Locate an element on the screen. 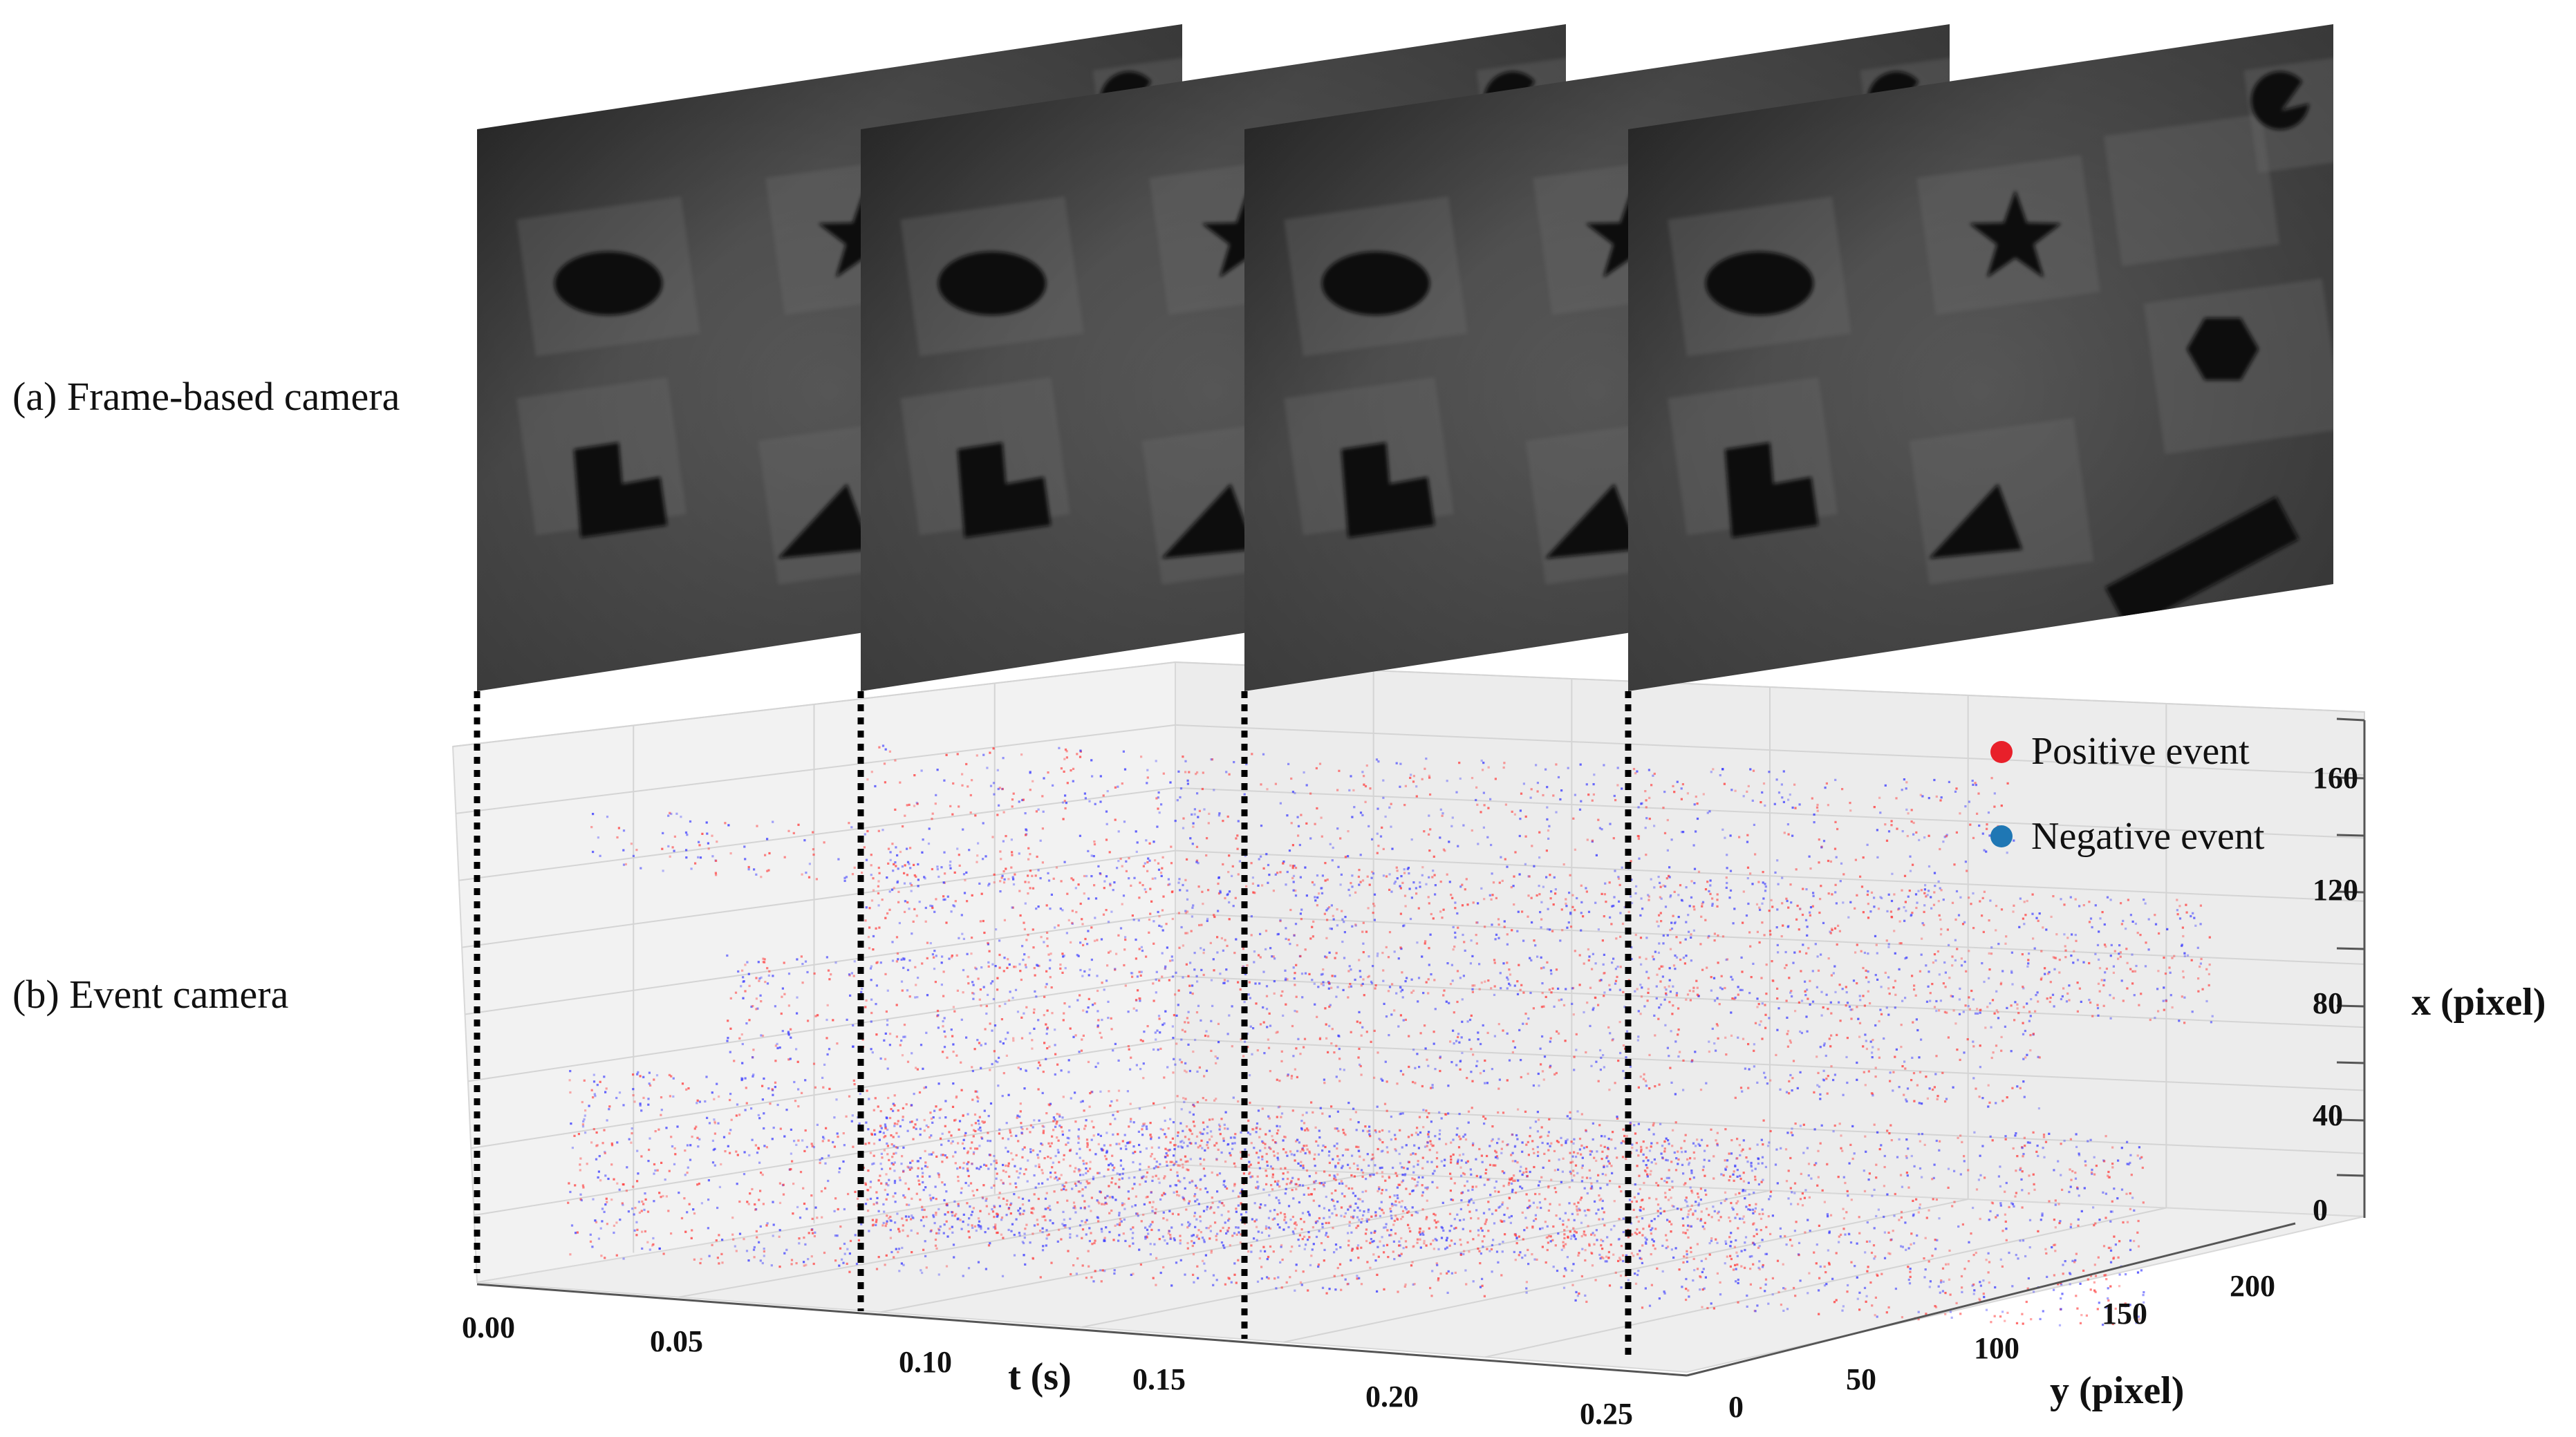  event-point-1931 is located at coordinates (2182, 944).